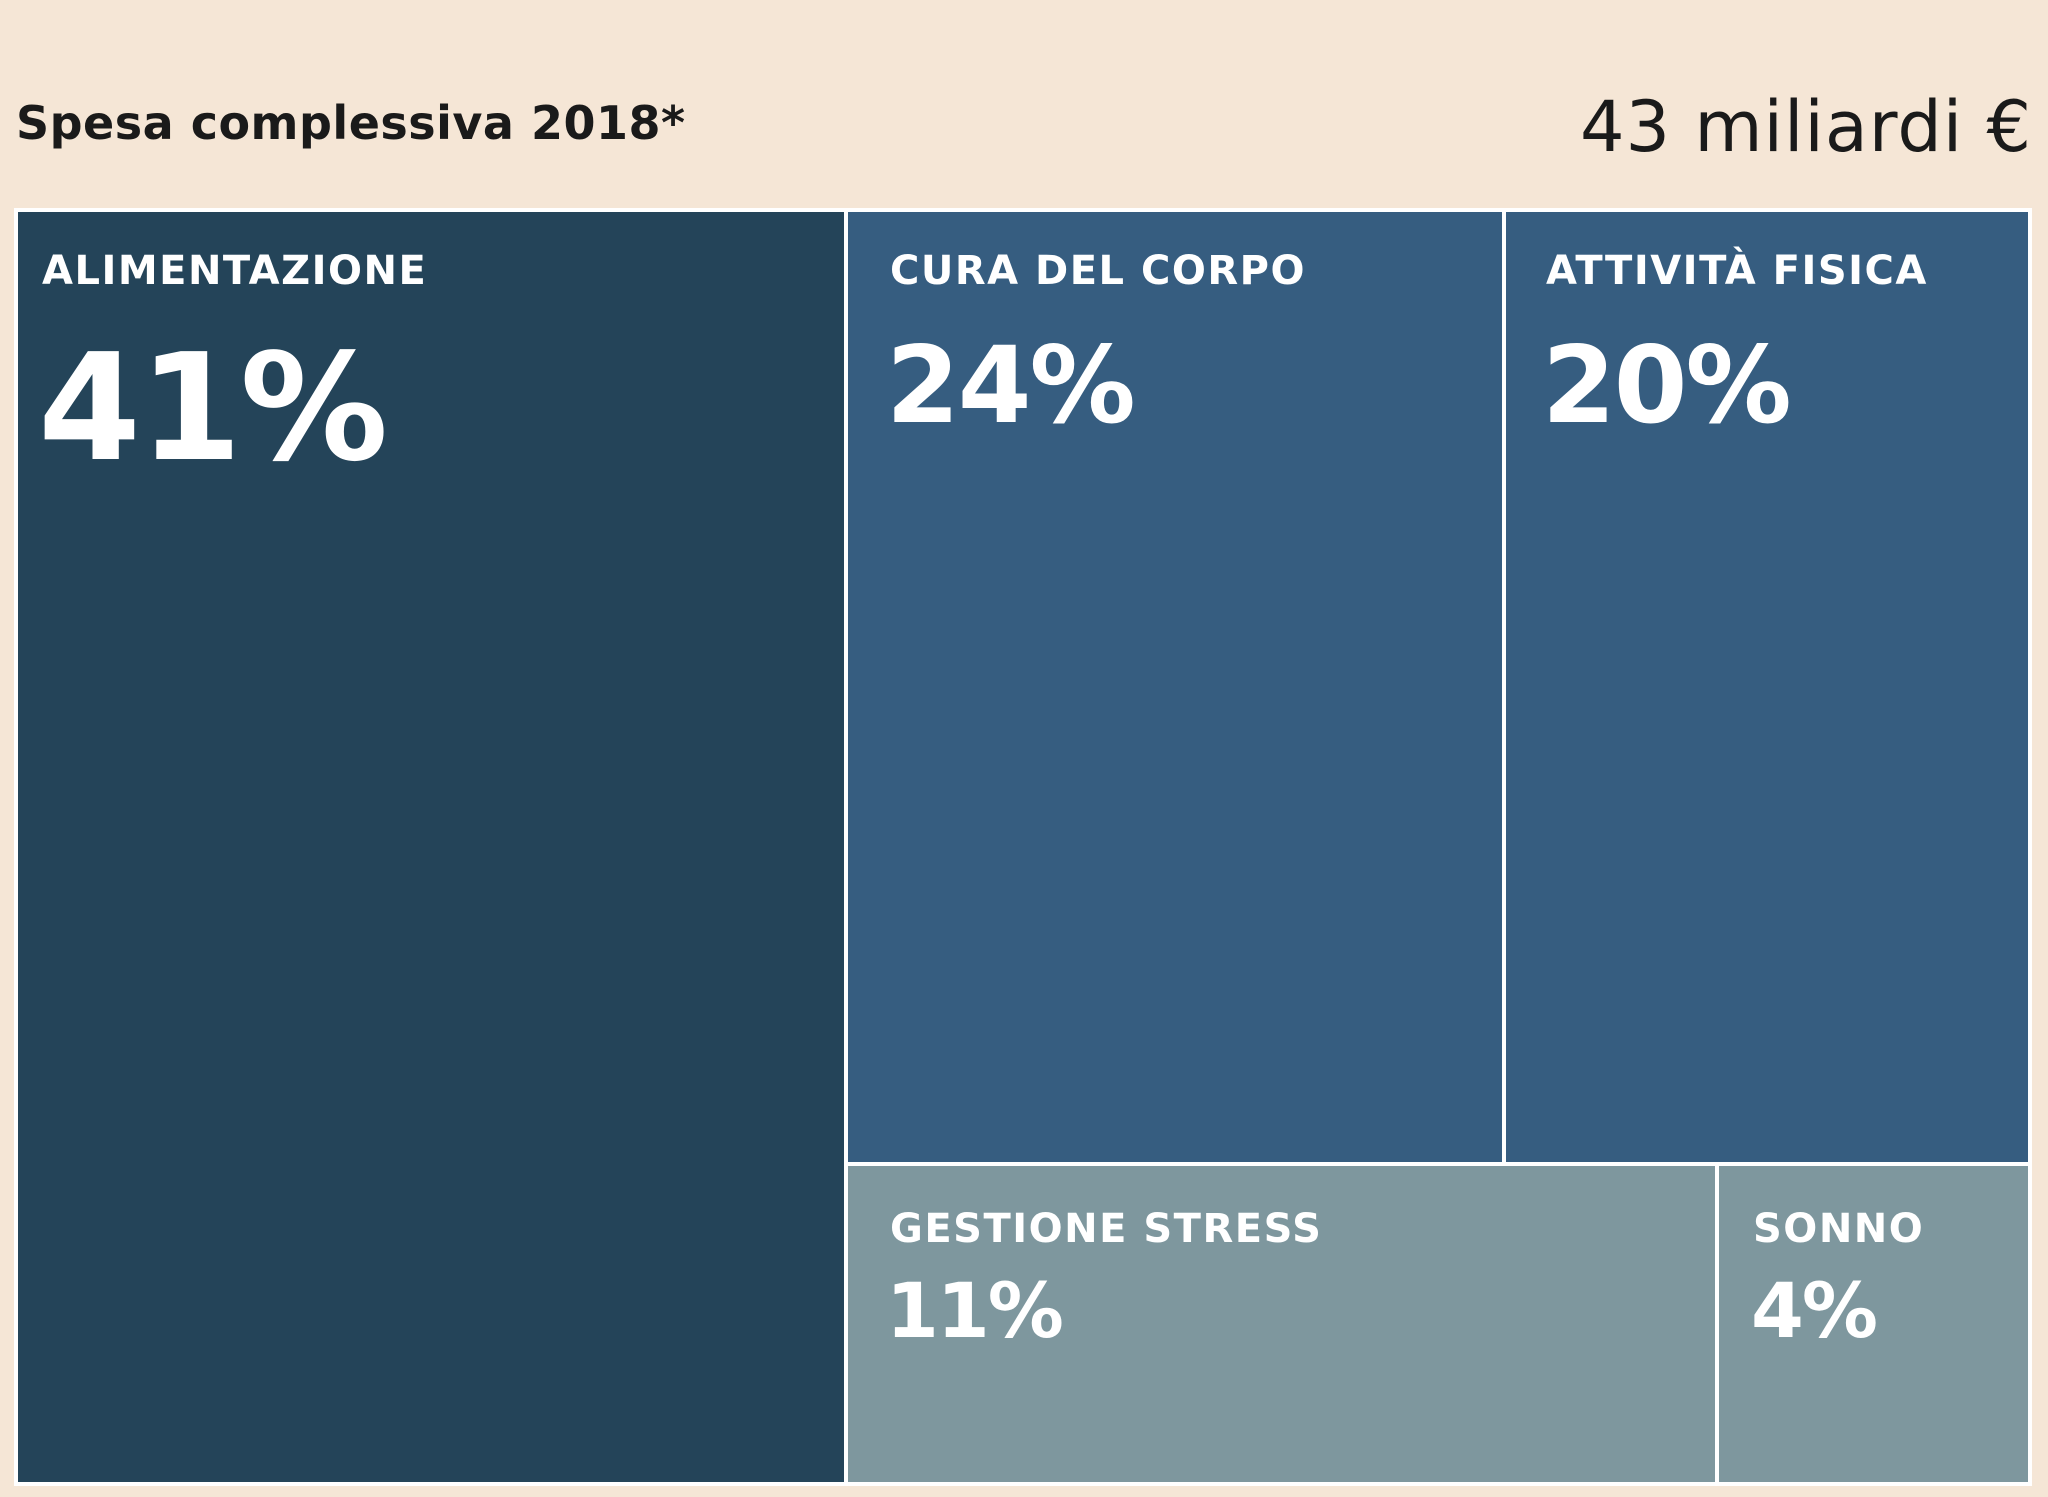 The height and width of the screenshot is (1497, 2048). I want to click on treemap-cell-sonno: SONNO 4%, so click(1873, 1324).